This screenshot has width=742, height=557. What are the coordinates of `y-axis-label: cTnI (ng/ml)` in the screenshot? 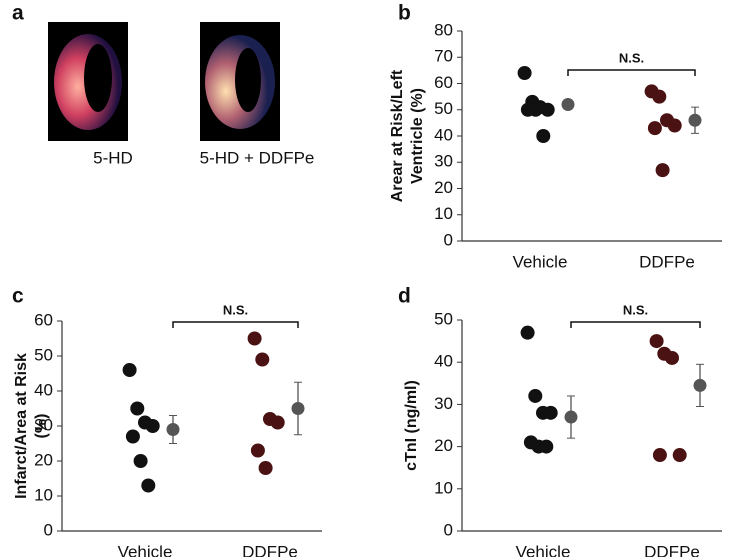 It's located at (411, 425).